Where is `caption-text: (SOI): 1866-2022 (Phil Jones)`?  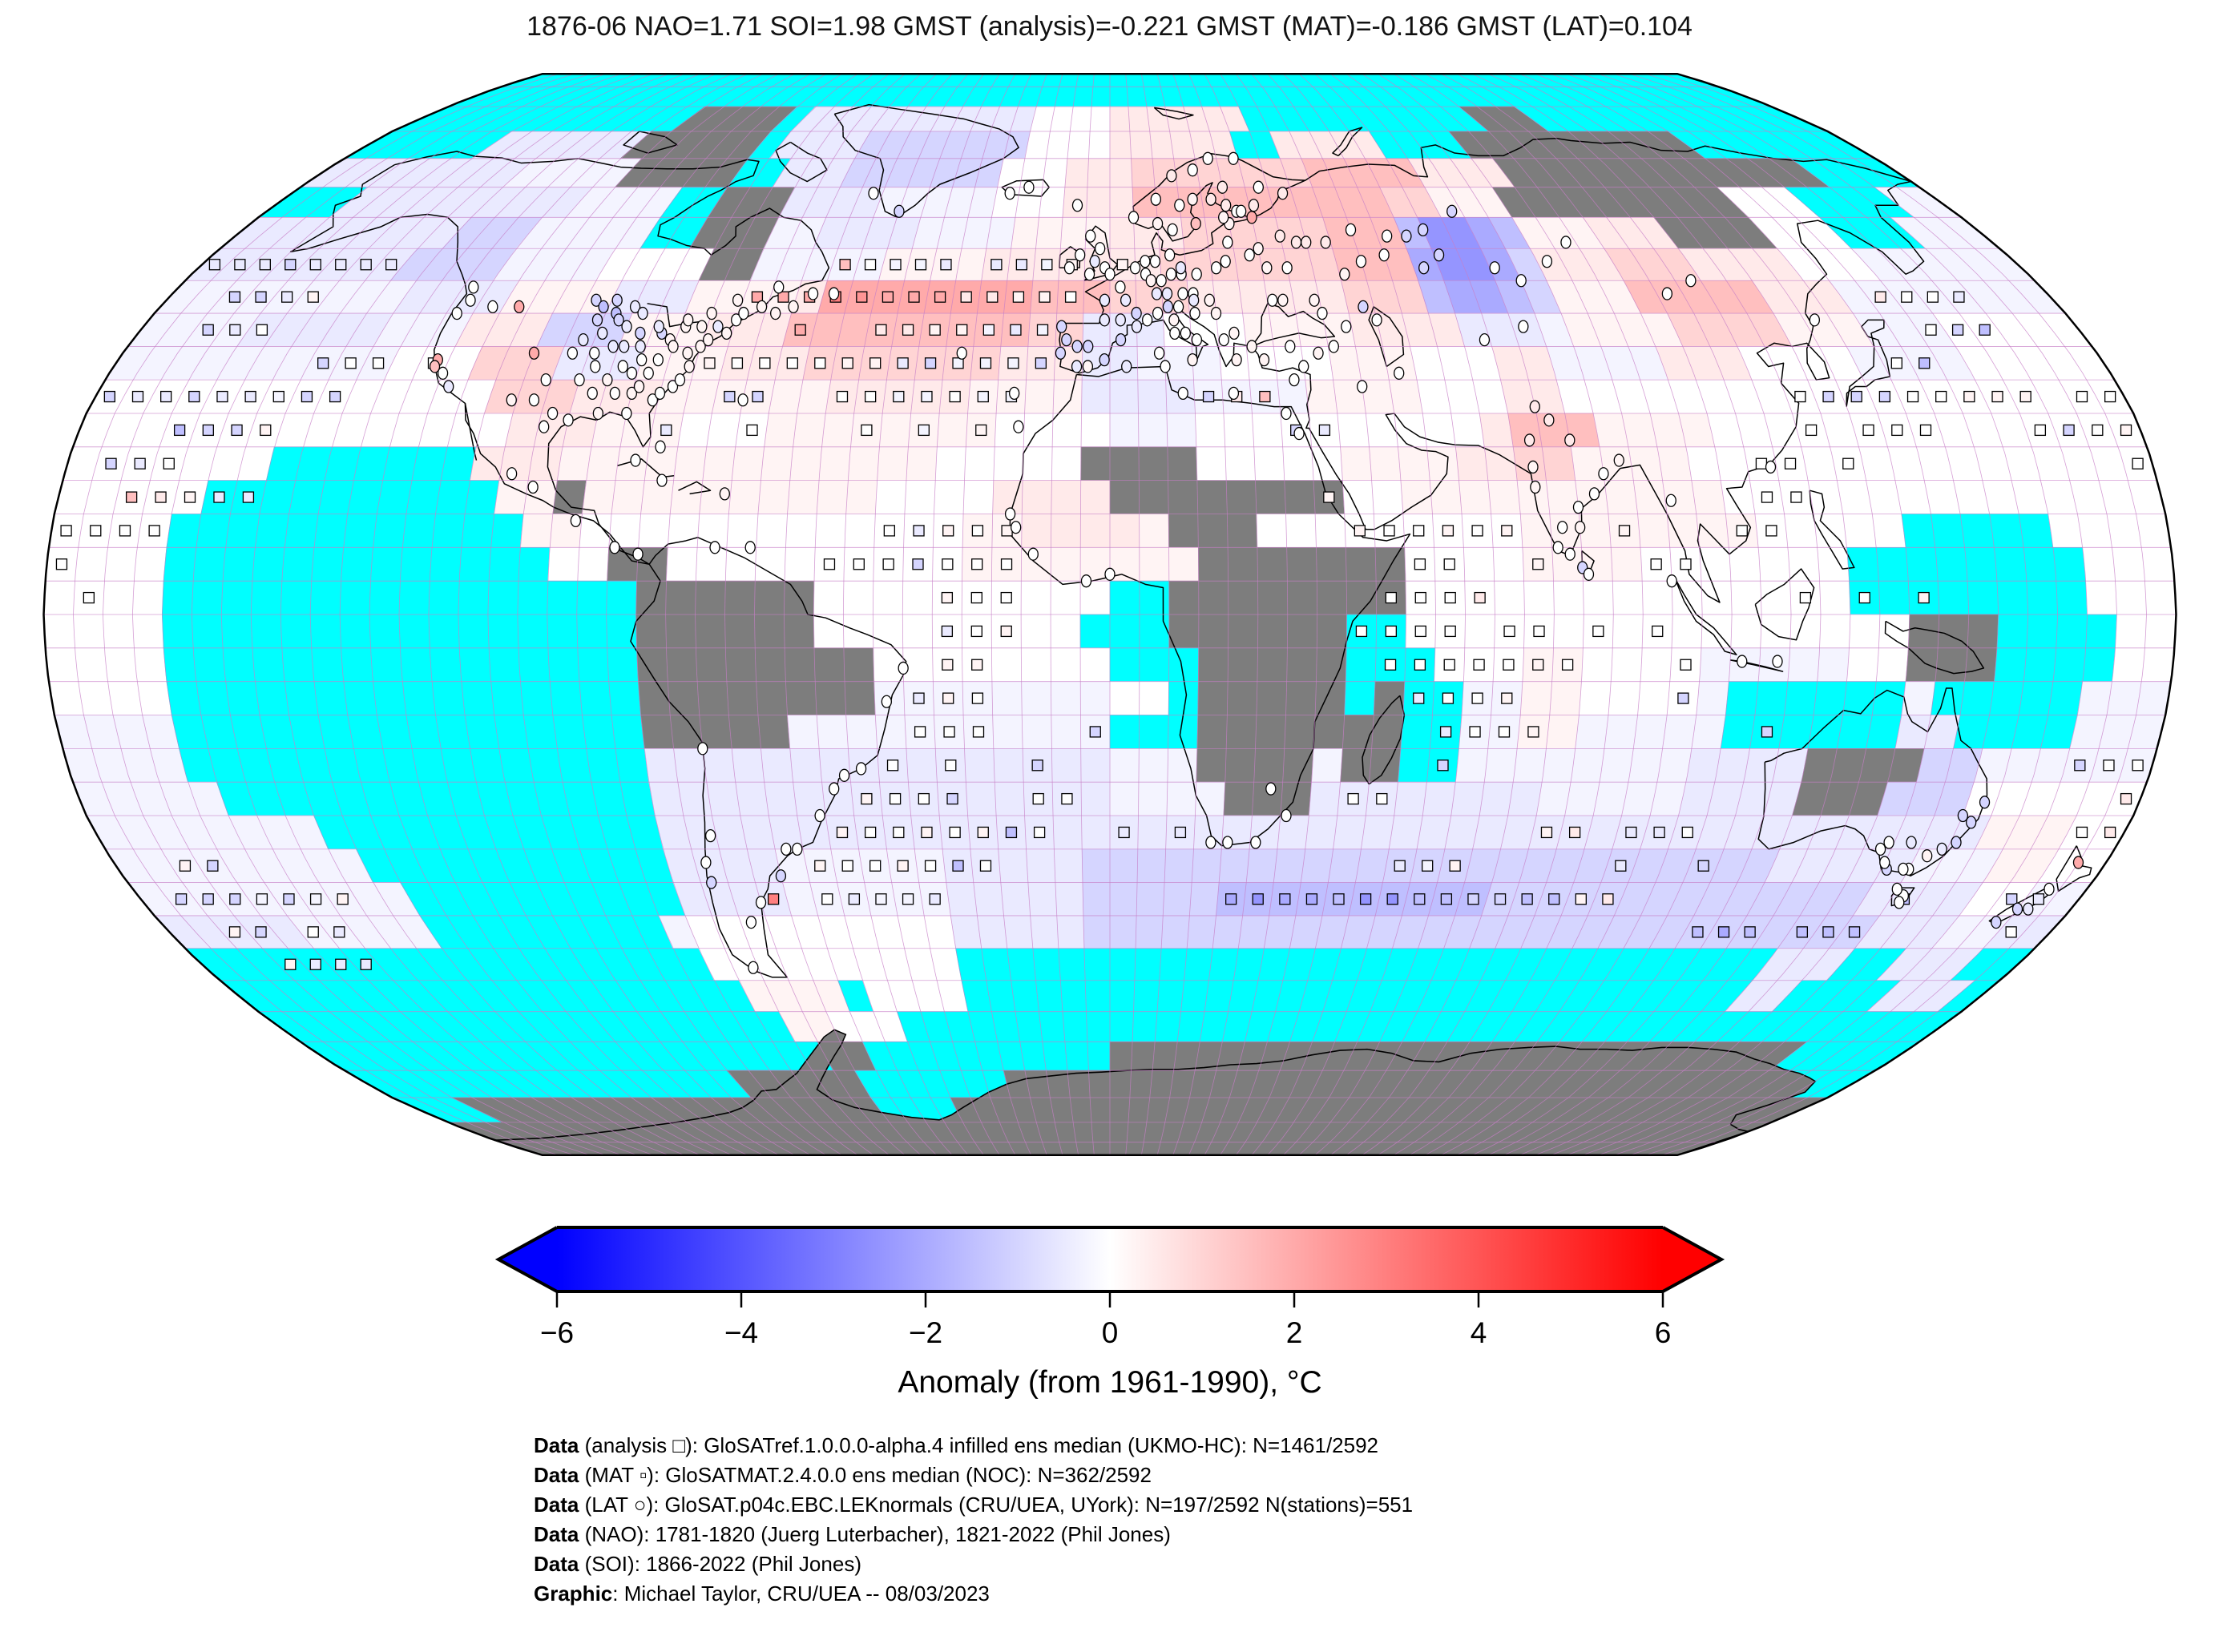
caption-text: (SOI): 1866-2022 (Phil Jones) is located at coordinates (720, 1564).